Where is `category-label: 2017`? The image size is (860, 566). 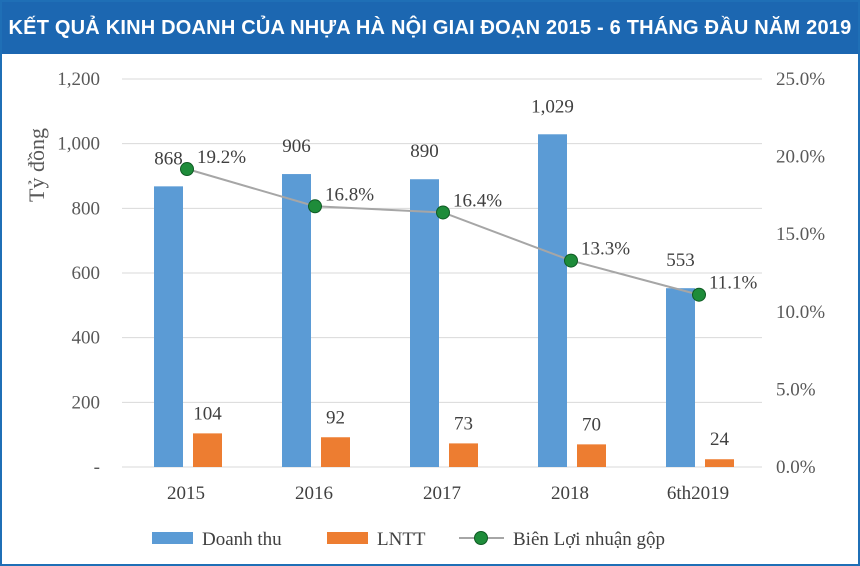
category-label: 2017 is located at coordinates (442, 493).